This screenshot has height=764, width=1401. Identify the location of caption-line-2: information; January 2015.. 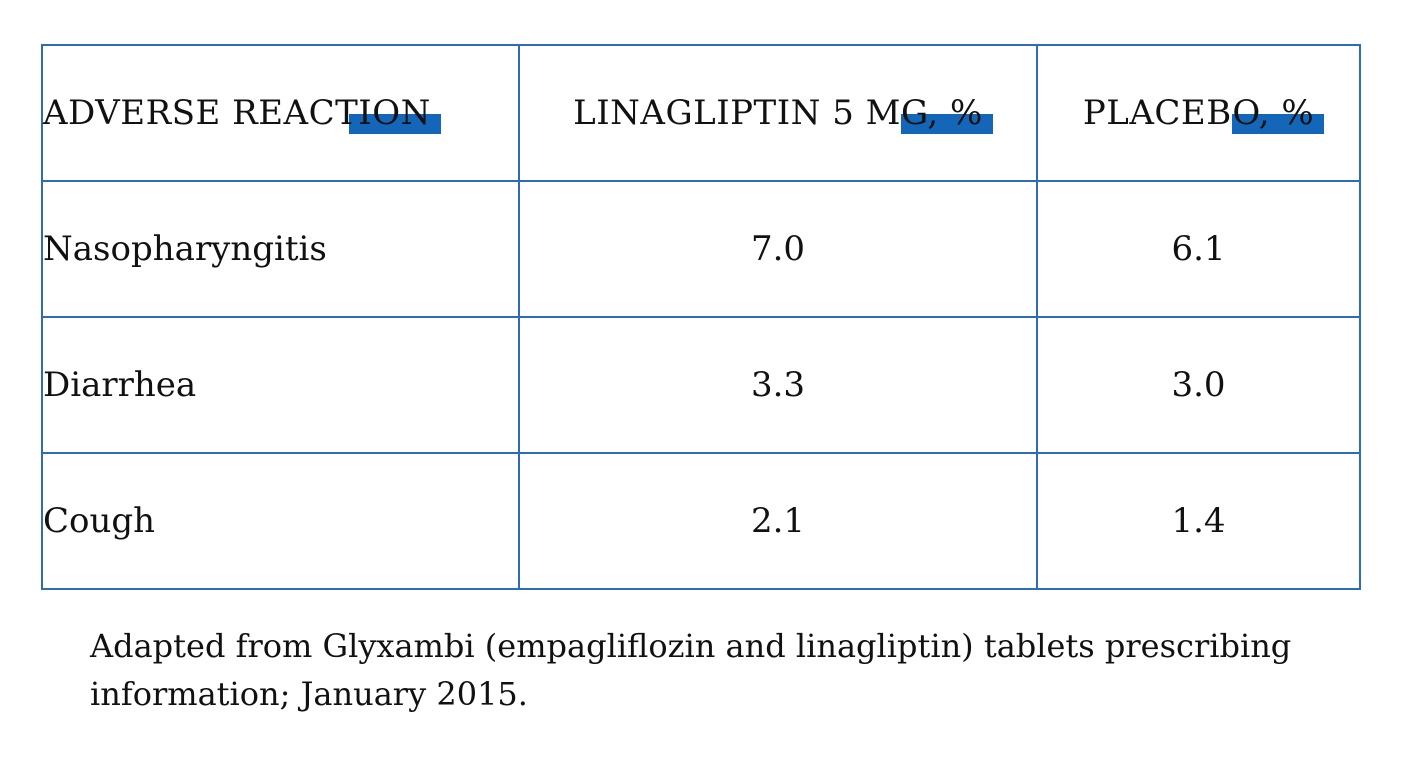
(309, 694).